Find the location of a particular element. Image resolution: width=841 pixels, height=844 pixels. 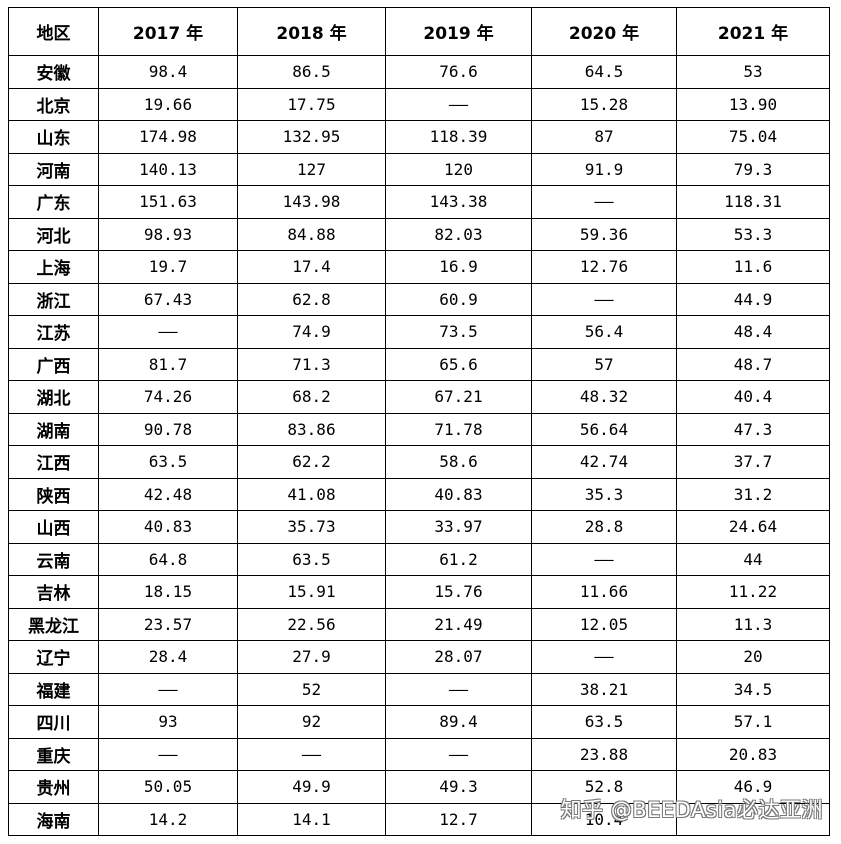

column-header-year: 2018 年 is located at coordinates (311, 31).